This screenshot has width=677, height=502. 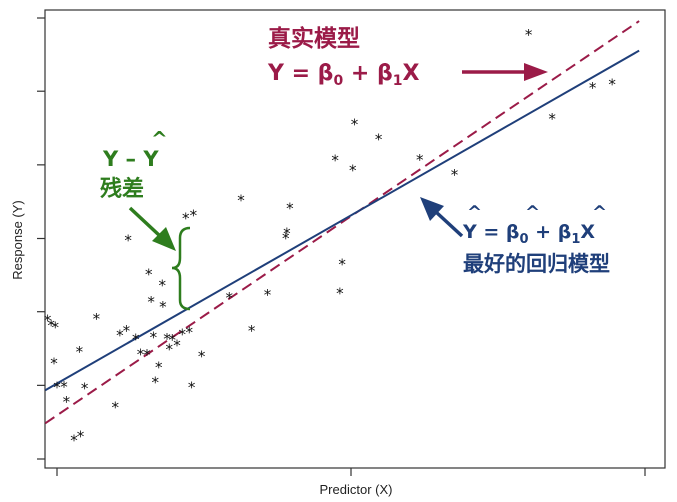 I want to click on fit-hat-x: ^, so click(x=599, y=212).